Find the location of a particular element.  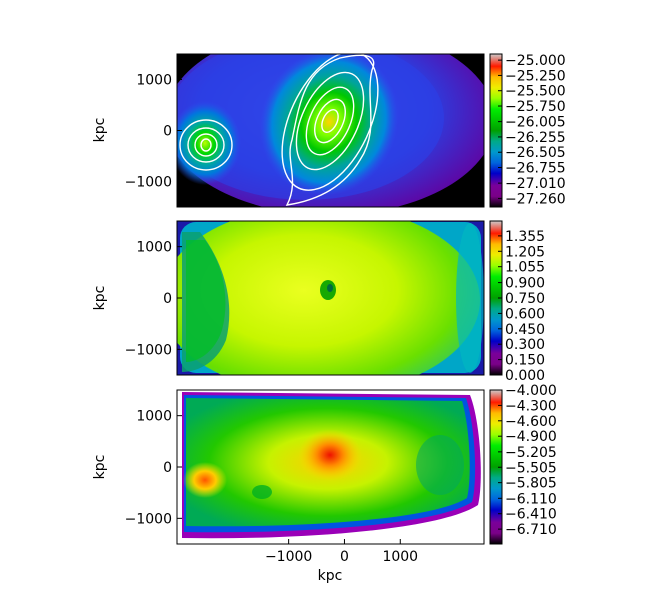

colorbar-tick-label: −4.000 is located at coordinates (531, 391).